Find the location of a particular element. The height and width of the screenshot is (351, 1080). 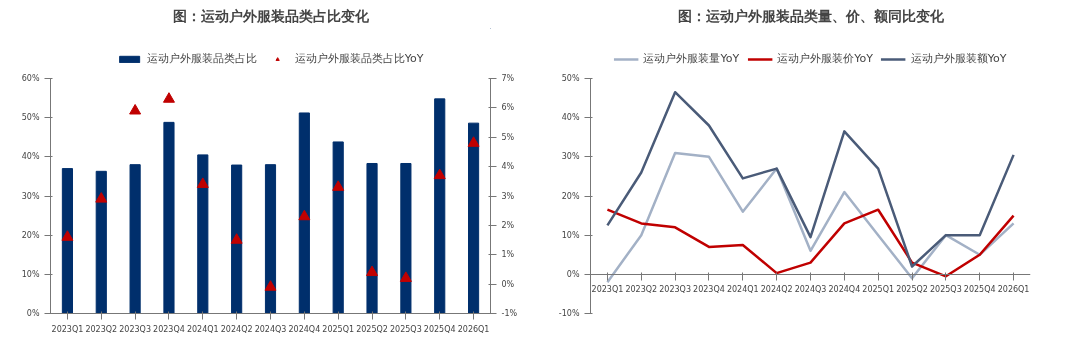

y-tick-label: 60% is located at coordinates (30, 78).